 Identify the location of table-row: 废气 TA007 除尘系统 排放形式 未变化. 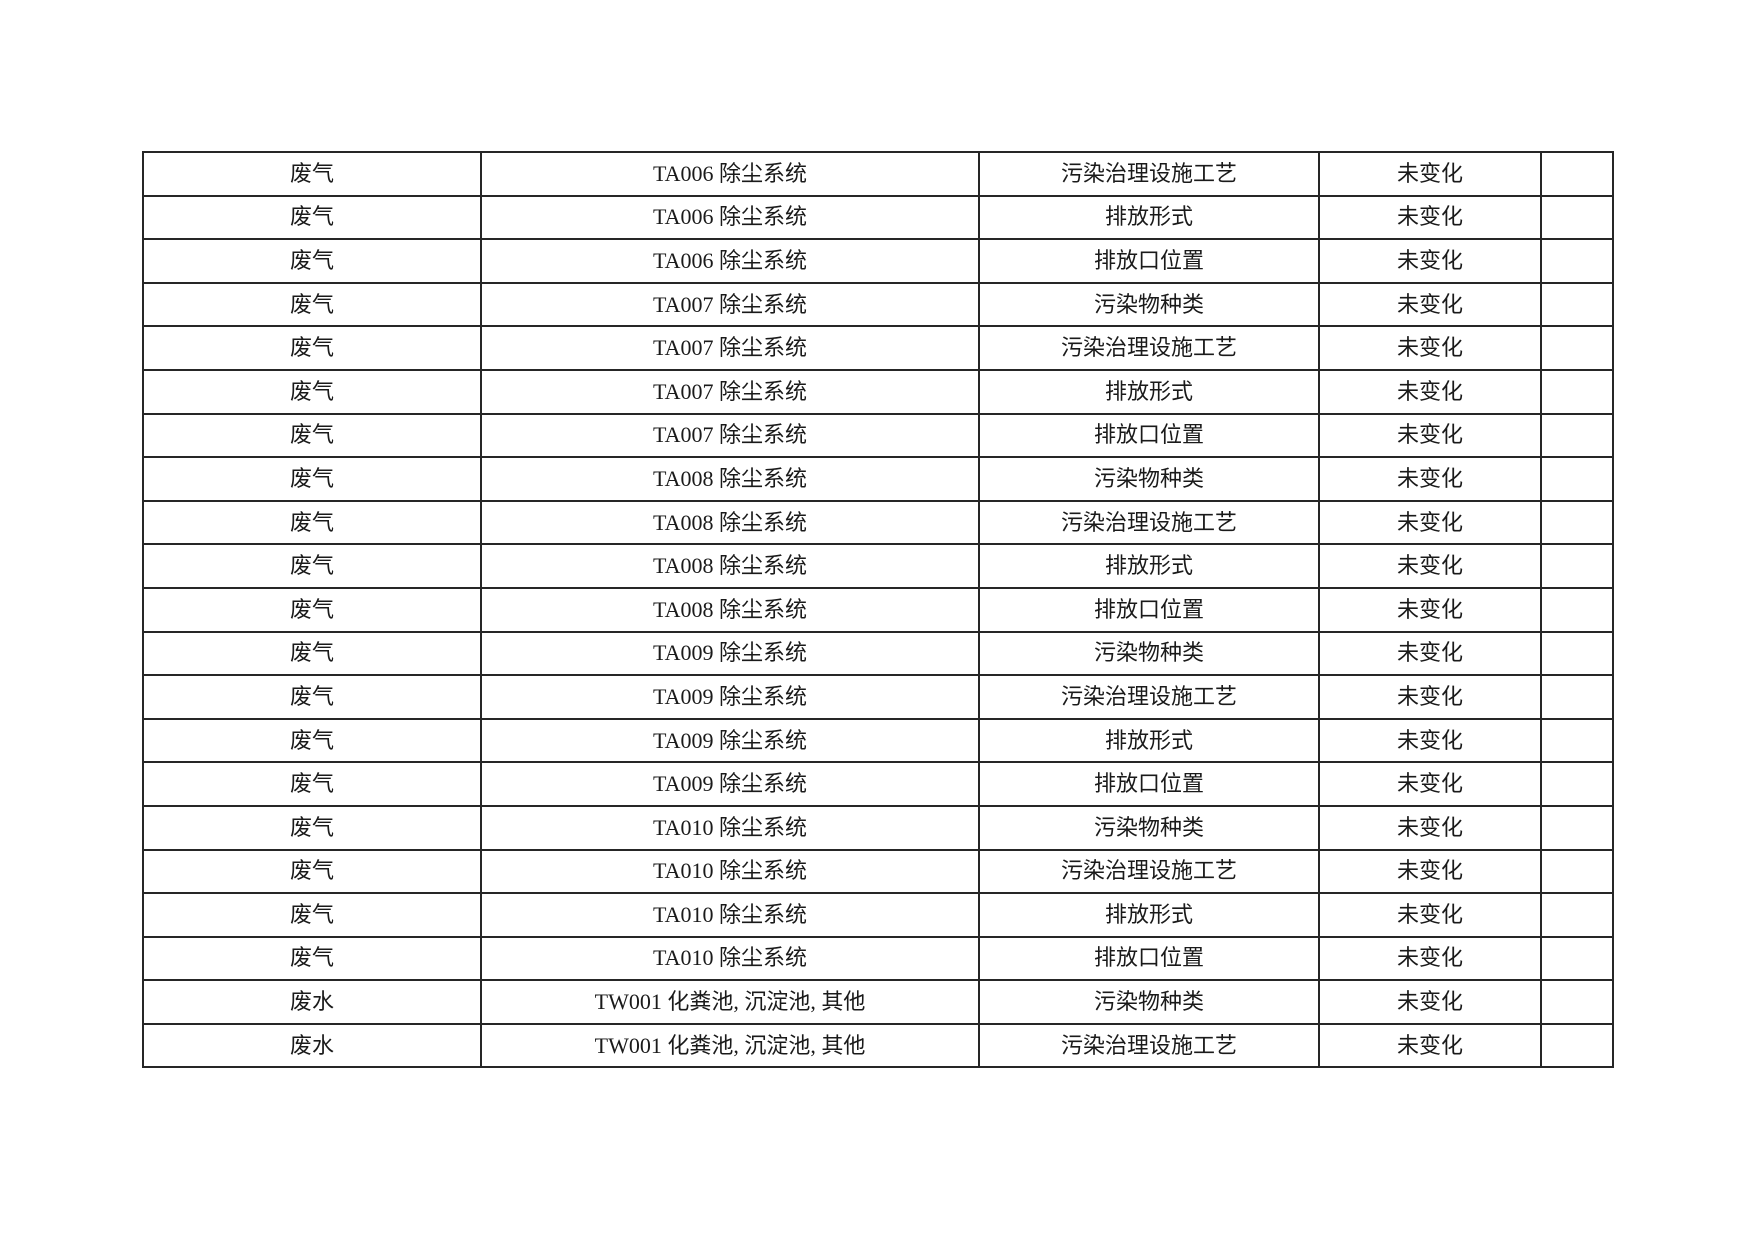
(878, 391).